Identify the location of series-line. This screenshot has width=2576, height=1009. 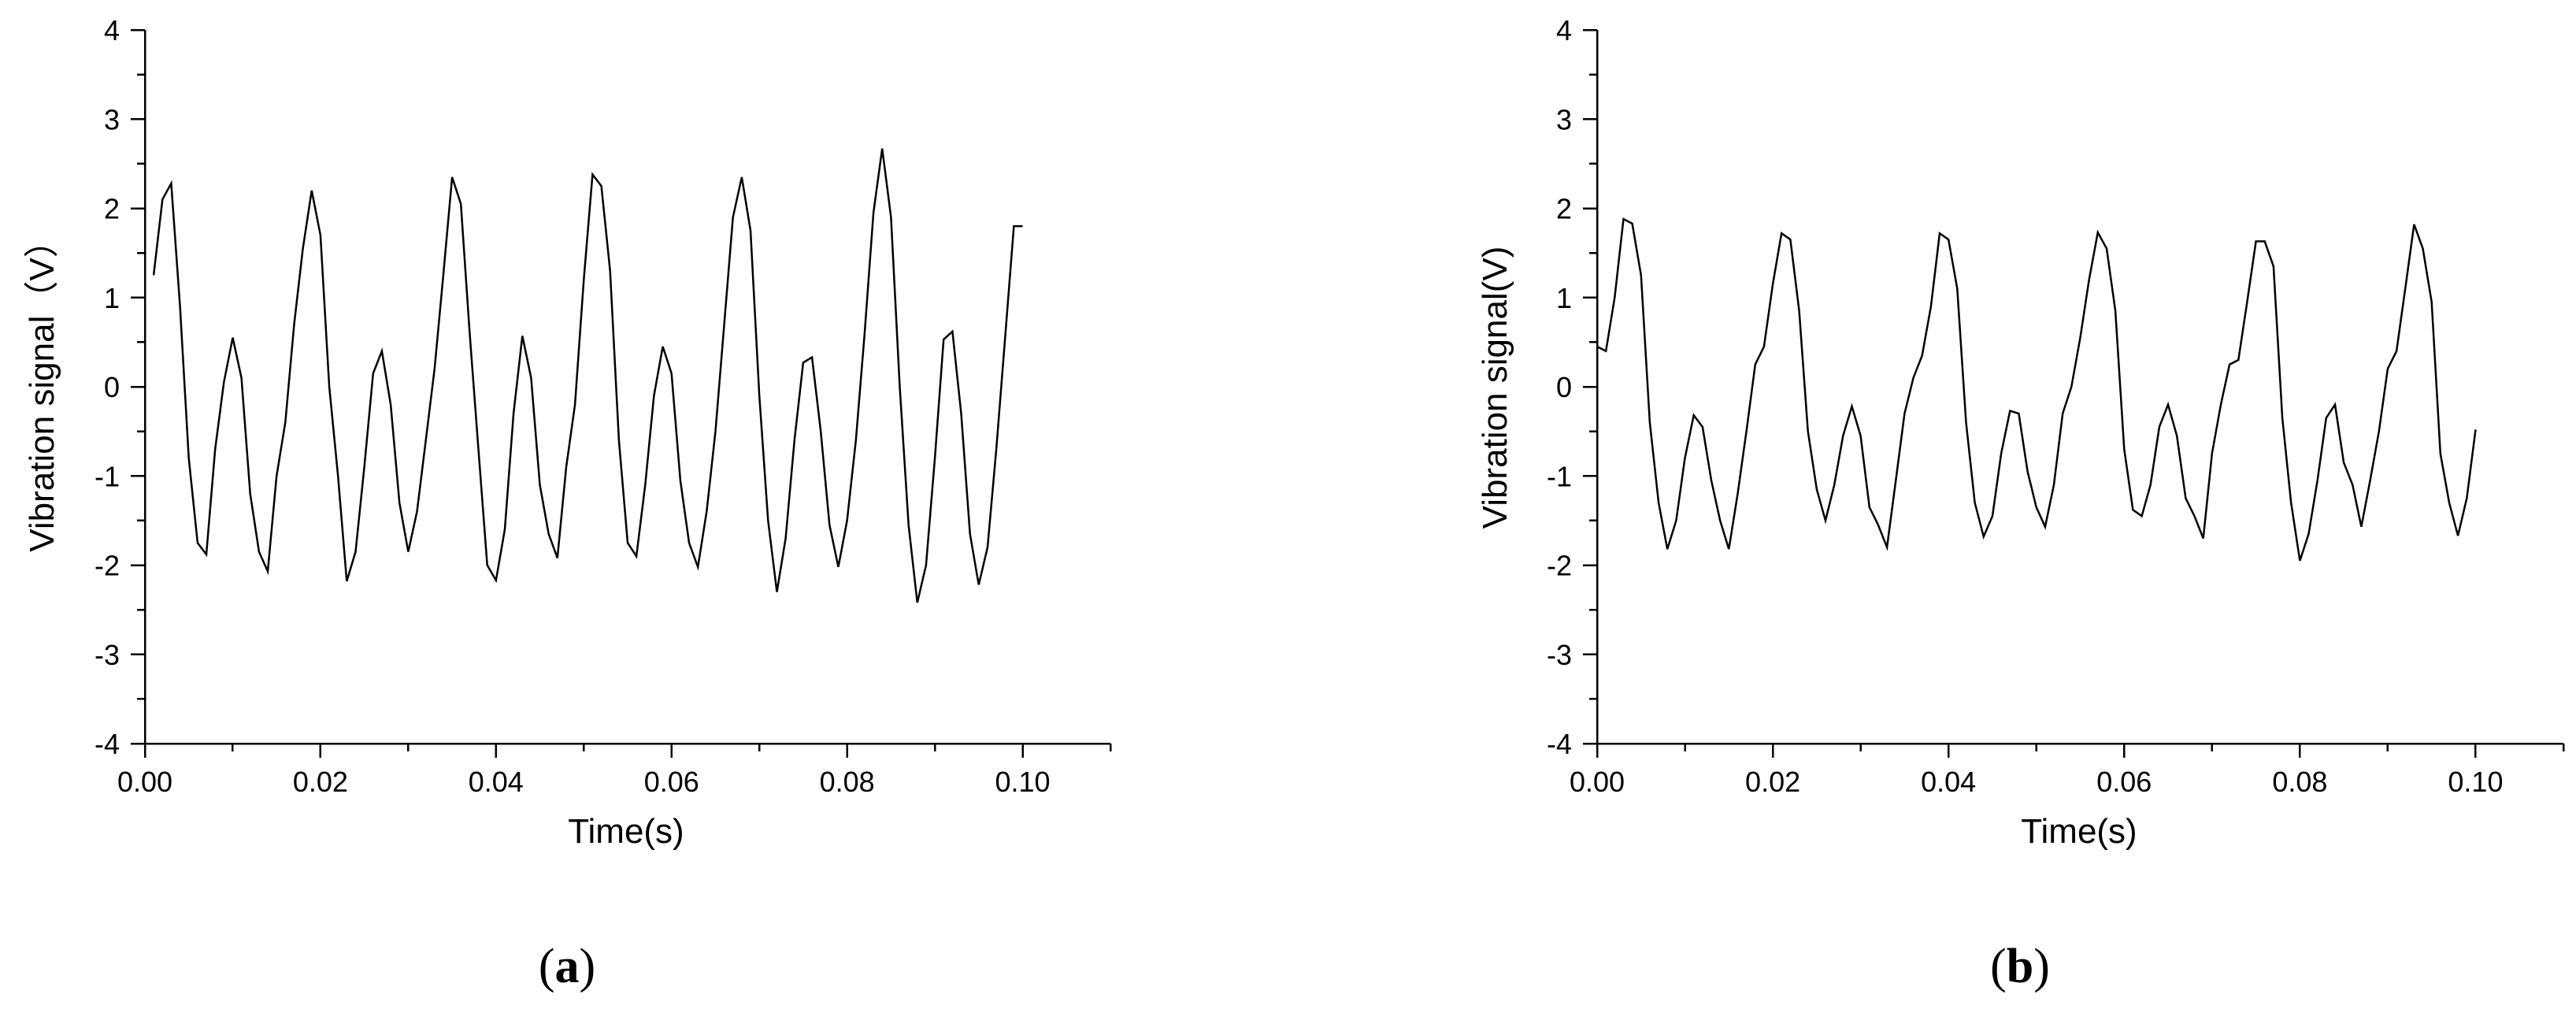
(2036, 389).